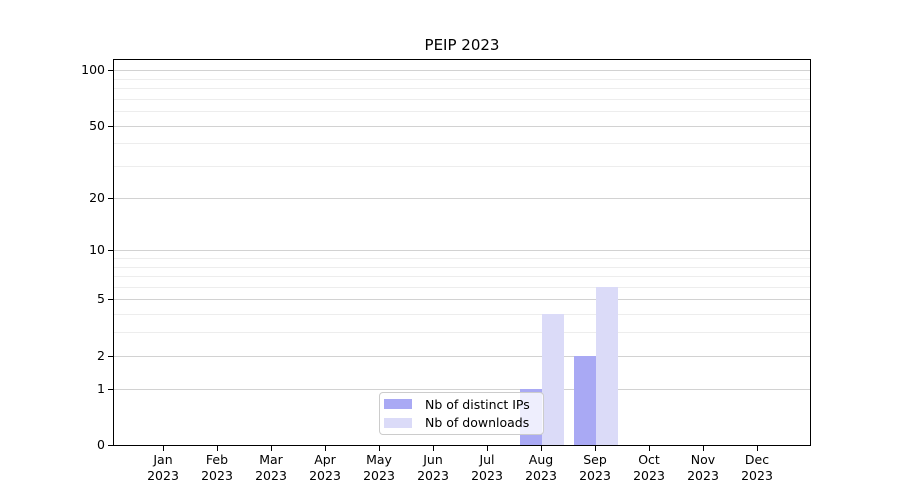 This screenshot has width=900, height=500. Describe the element at coordinates (97, 197) in the screenshot. I see `y-axis-tick-label: 20` at that location.